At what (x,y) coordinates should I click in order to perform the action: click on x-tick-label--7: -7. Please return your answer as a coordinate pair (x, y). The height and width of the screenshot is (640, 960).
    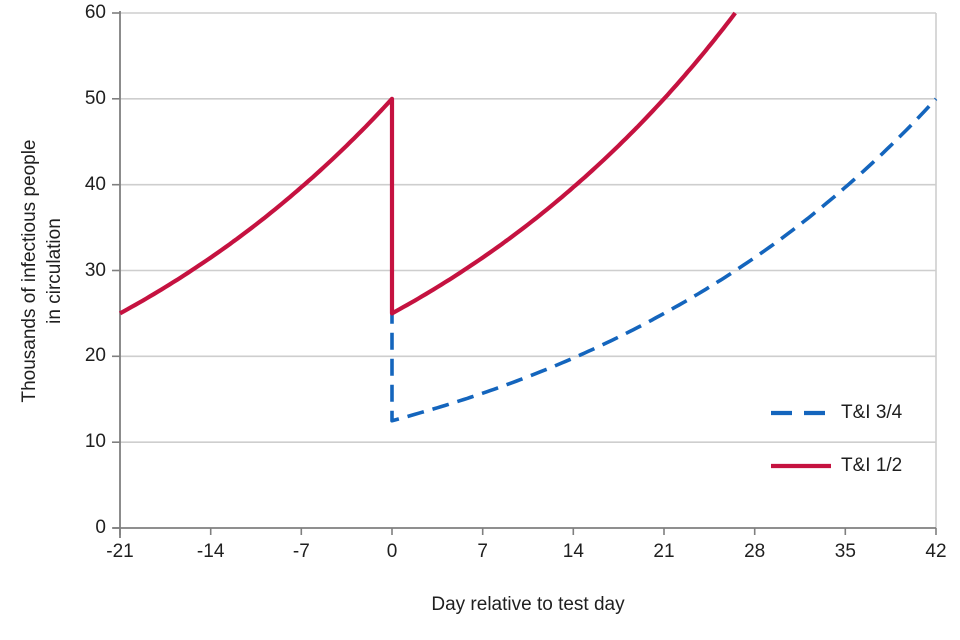
    Looking at the image, I should click on (301, 551).